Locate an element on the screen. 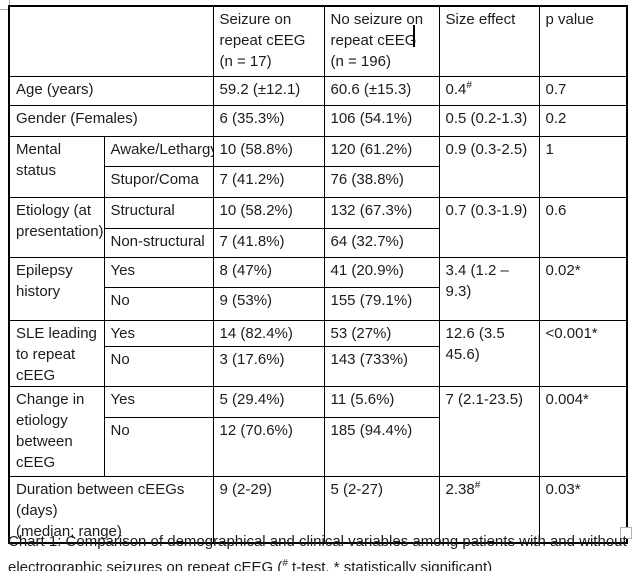  cell-gender-size-effect: 0.5 (0.2-1.3) is located at coordinates (489, 120).